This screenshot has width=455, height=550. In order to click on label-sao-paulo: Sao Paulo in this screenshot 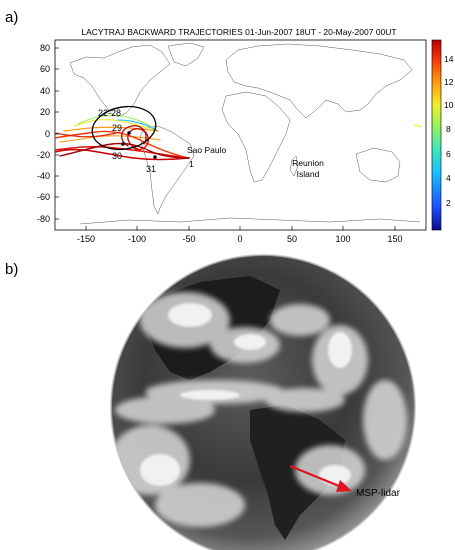, I will do `click(206, 150)`.